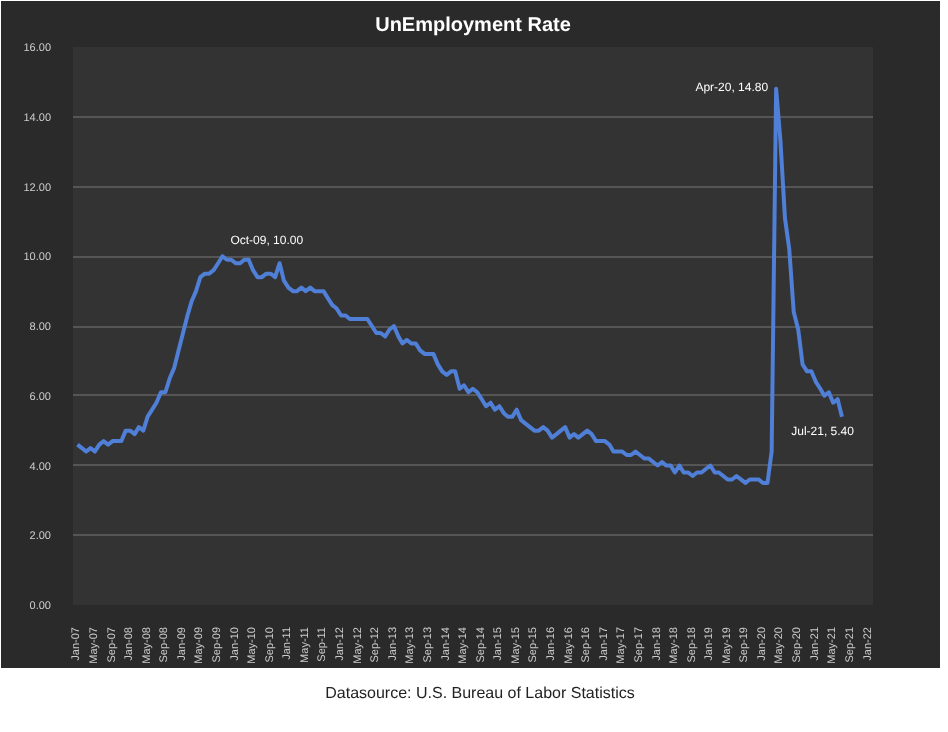 Image resolution: width=948 pixels, height=732 pixels. What do you see at coordinates (480, 693) in the screenshot?
I see `text: Datasource: U.S. Bureau of Labor Statistics` at bounding box center [480, 693].